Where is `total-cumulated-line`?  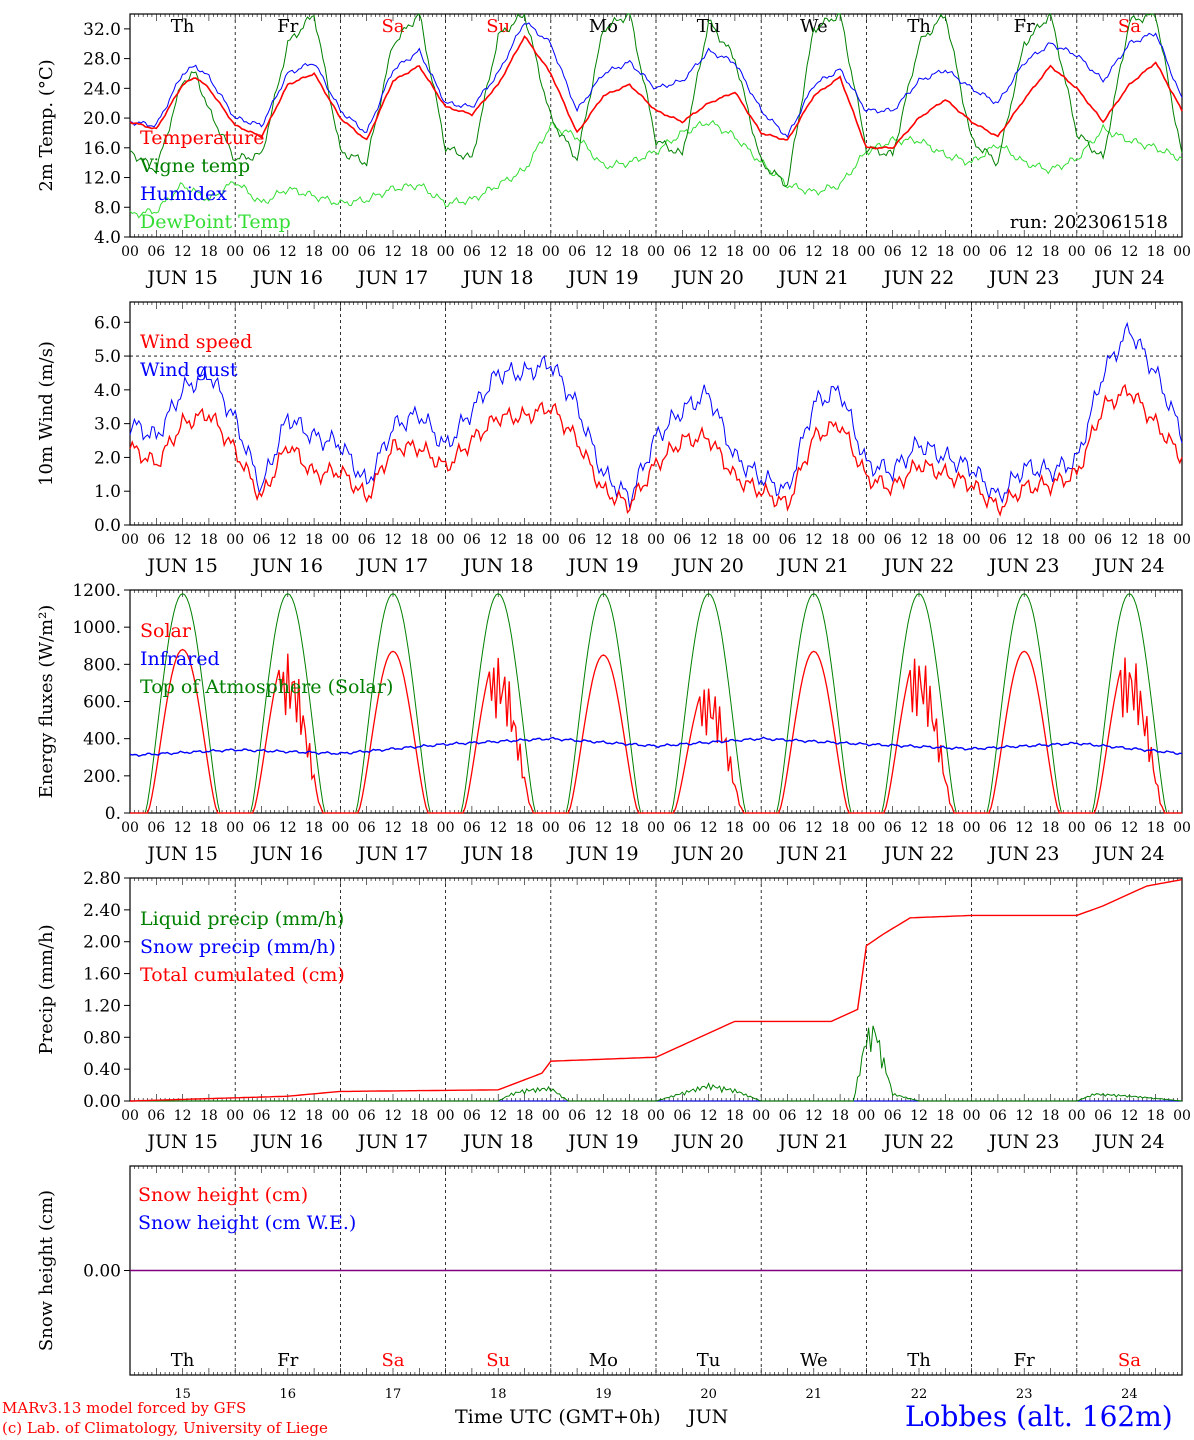
total-cumulated-line is located at coordinates (656, 990).